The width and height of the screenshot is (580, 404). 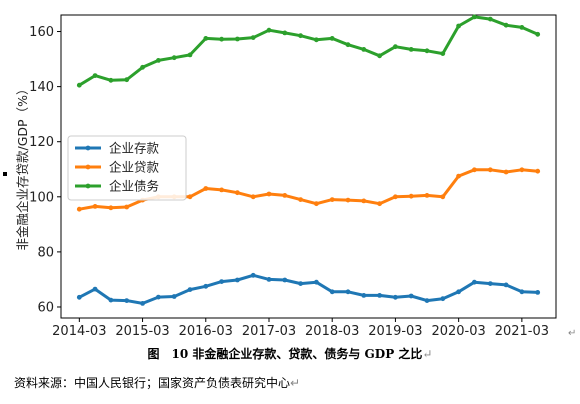 What do you see at coordinates (45, 307) in the screenshot?
I see `y-tick-label: 60` at bounding box center [45, 307].